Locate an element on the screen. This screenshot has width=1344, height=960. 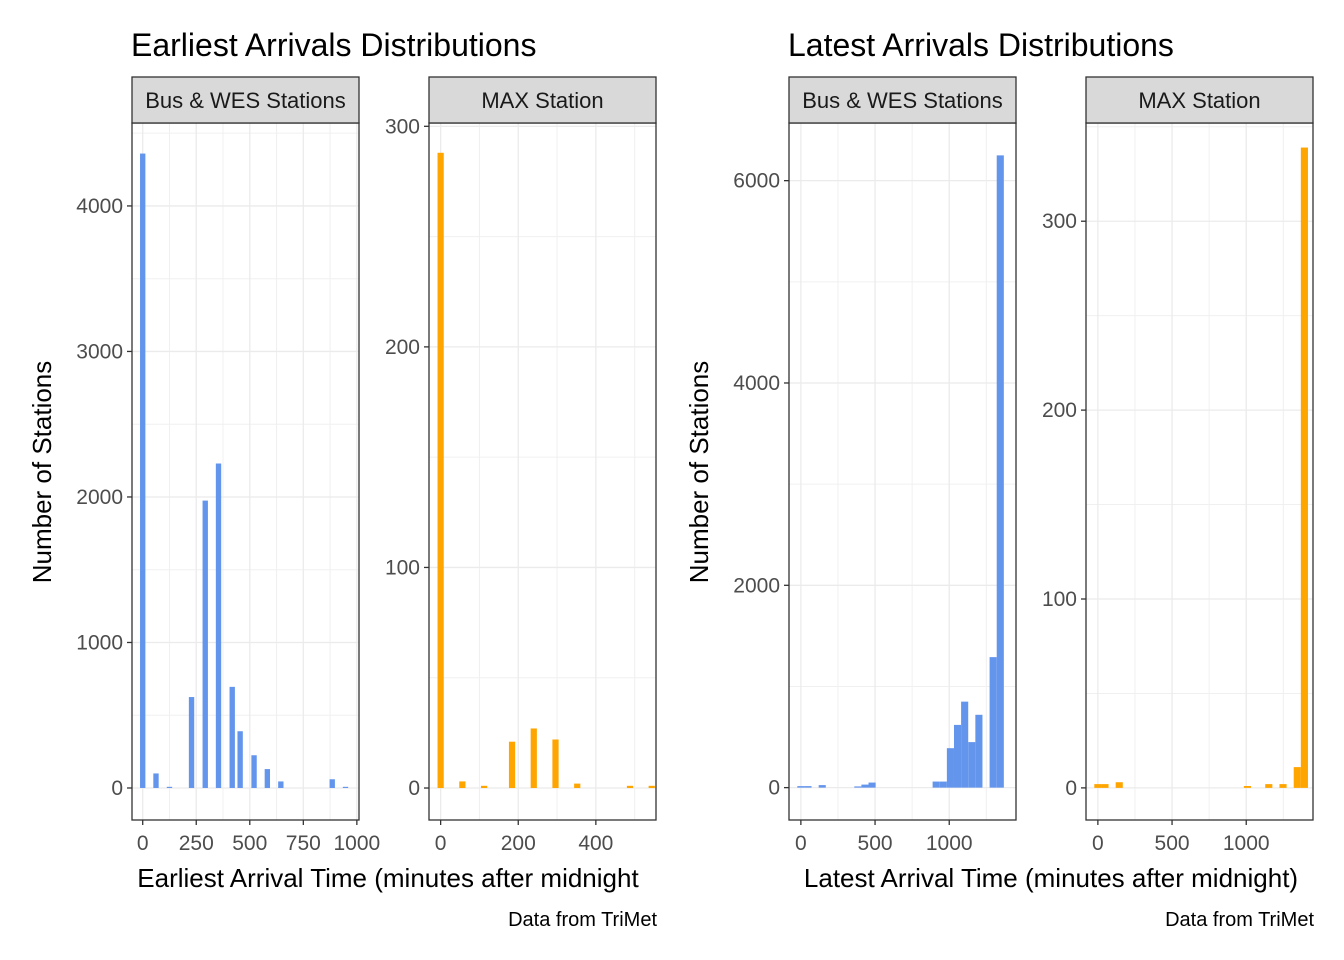
f0-p1-strip is located at coordinates (542, 100).